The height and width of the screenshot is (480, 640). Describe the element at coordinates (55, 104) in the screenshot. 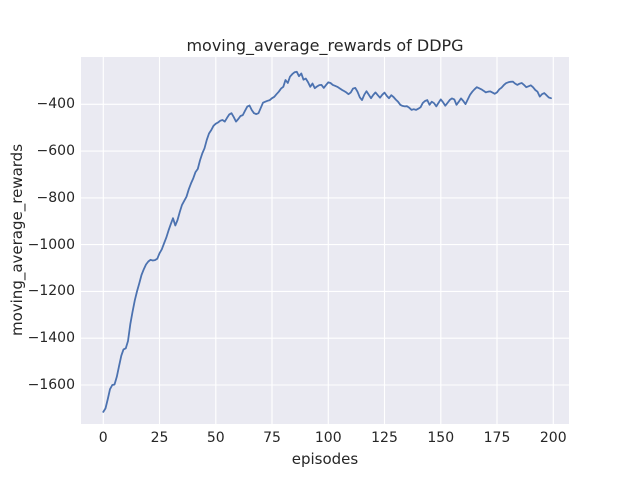

I see `y-tick-label: −400` at that location.